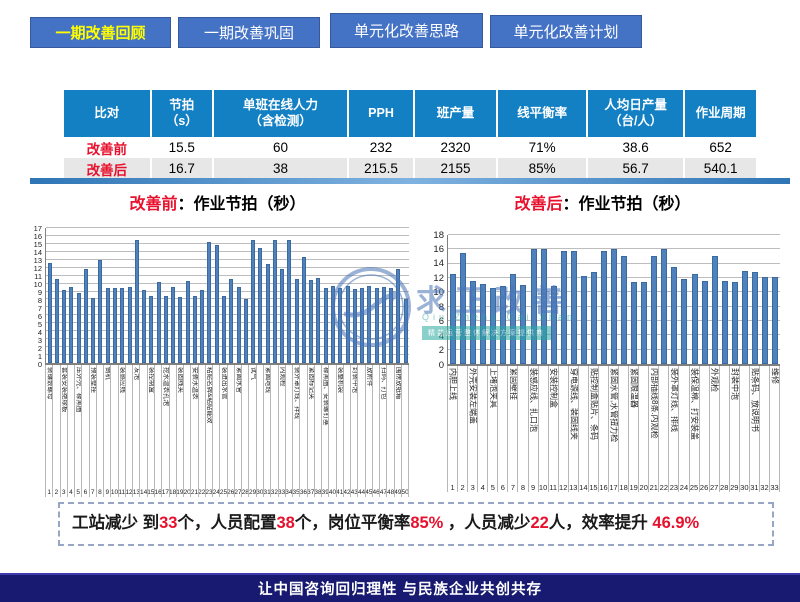 Image resolution: width=800 pixels, height=602 pixels. What do you see at coordinates (92, 380) in the screenshot?
I see `x-label: 预装壁挂` at bounding box center [92, 380].